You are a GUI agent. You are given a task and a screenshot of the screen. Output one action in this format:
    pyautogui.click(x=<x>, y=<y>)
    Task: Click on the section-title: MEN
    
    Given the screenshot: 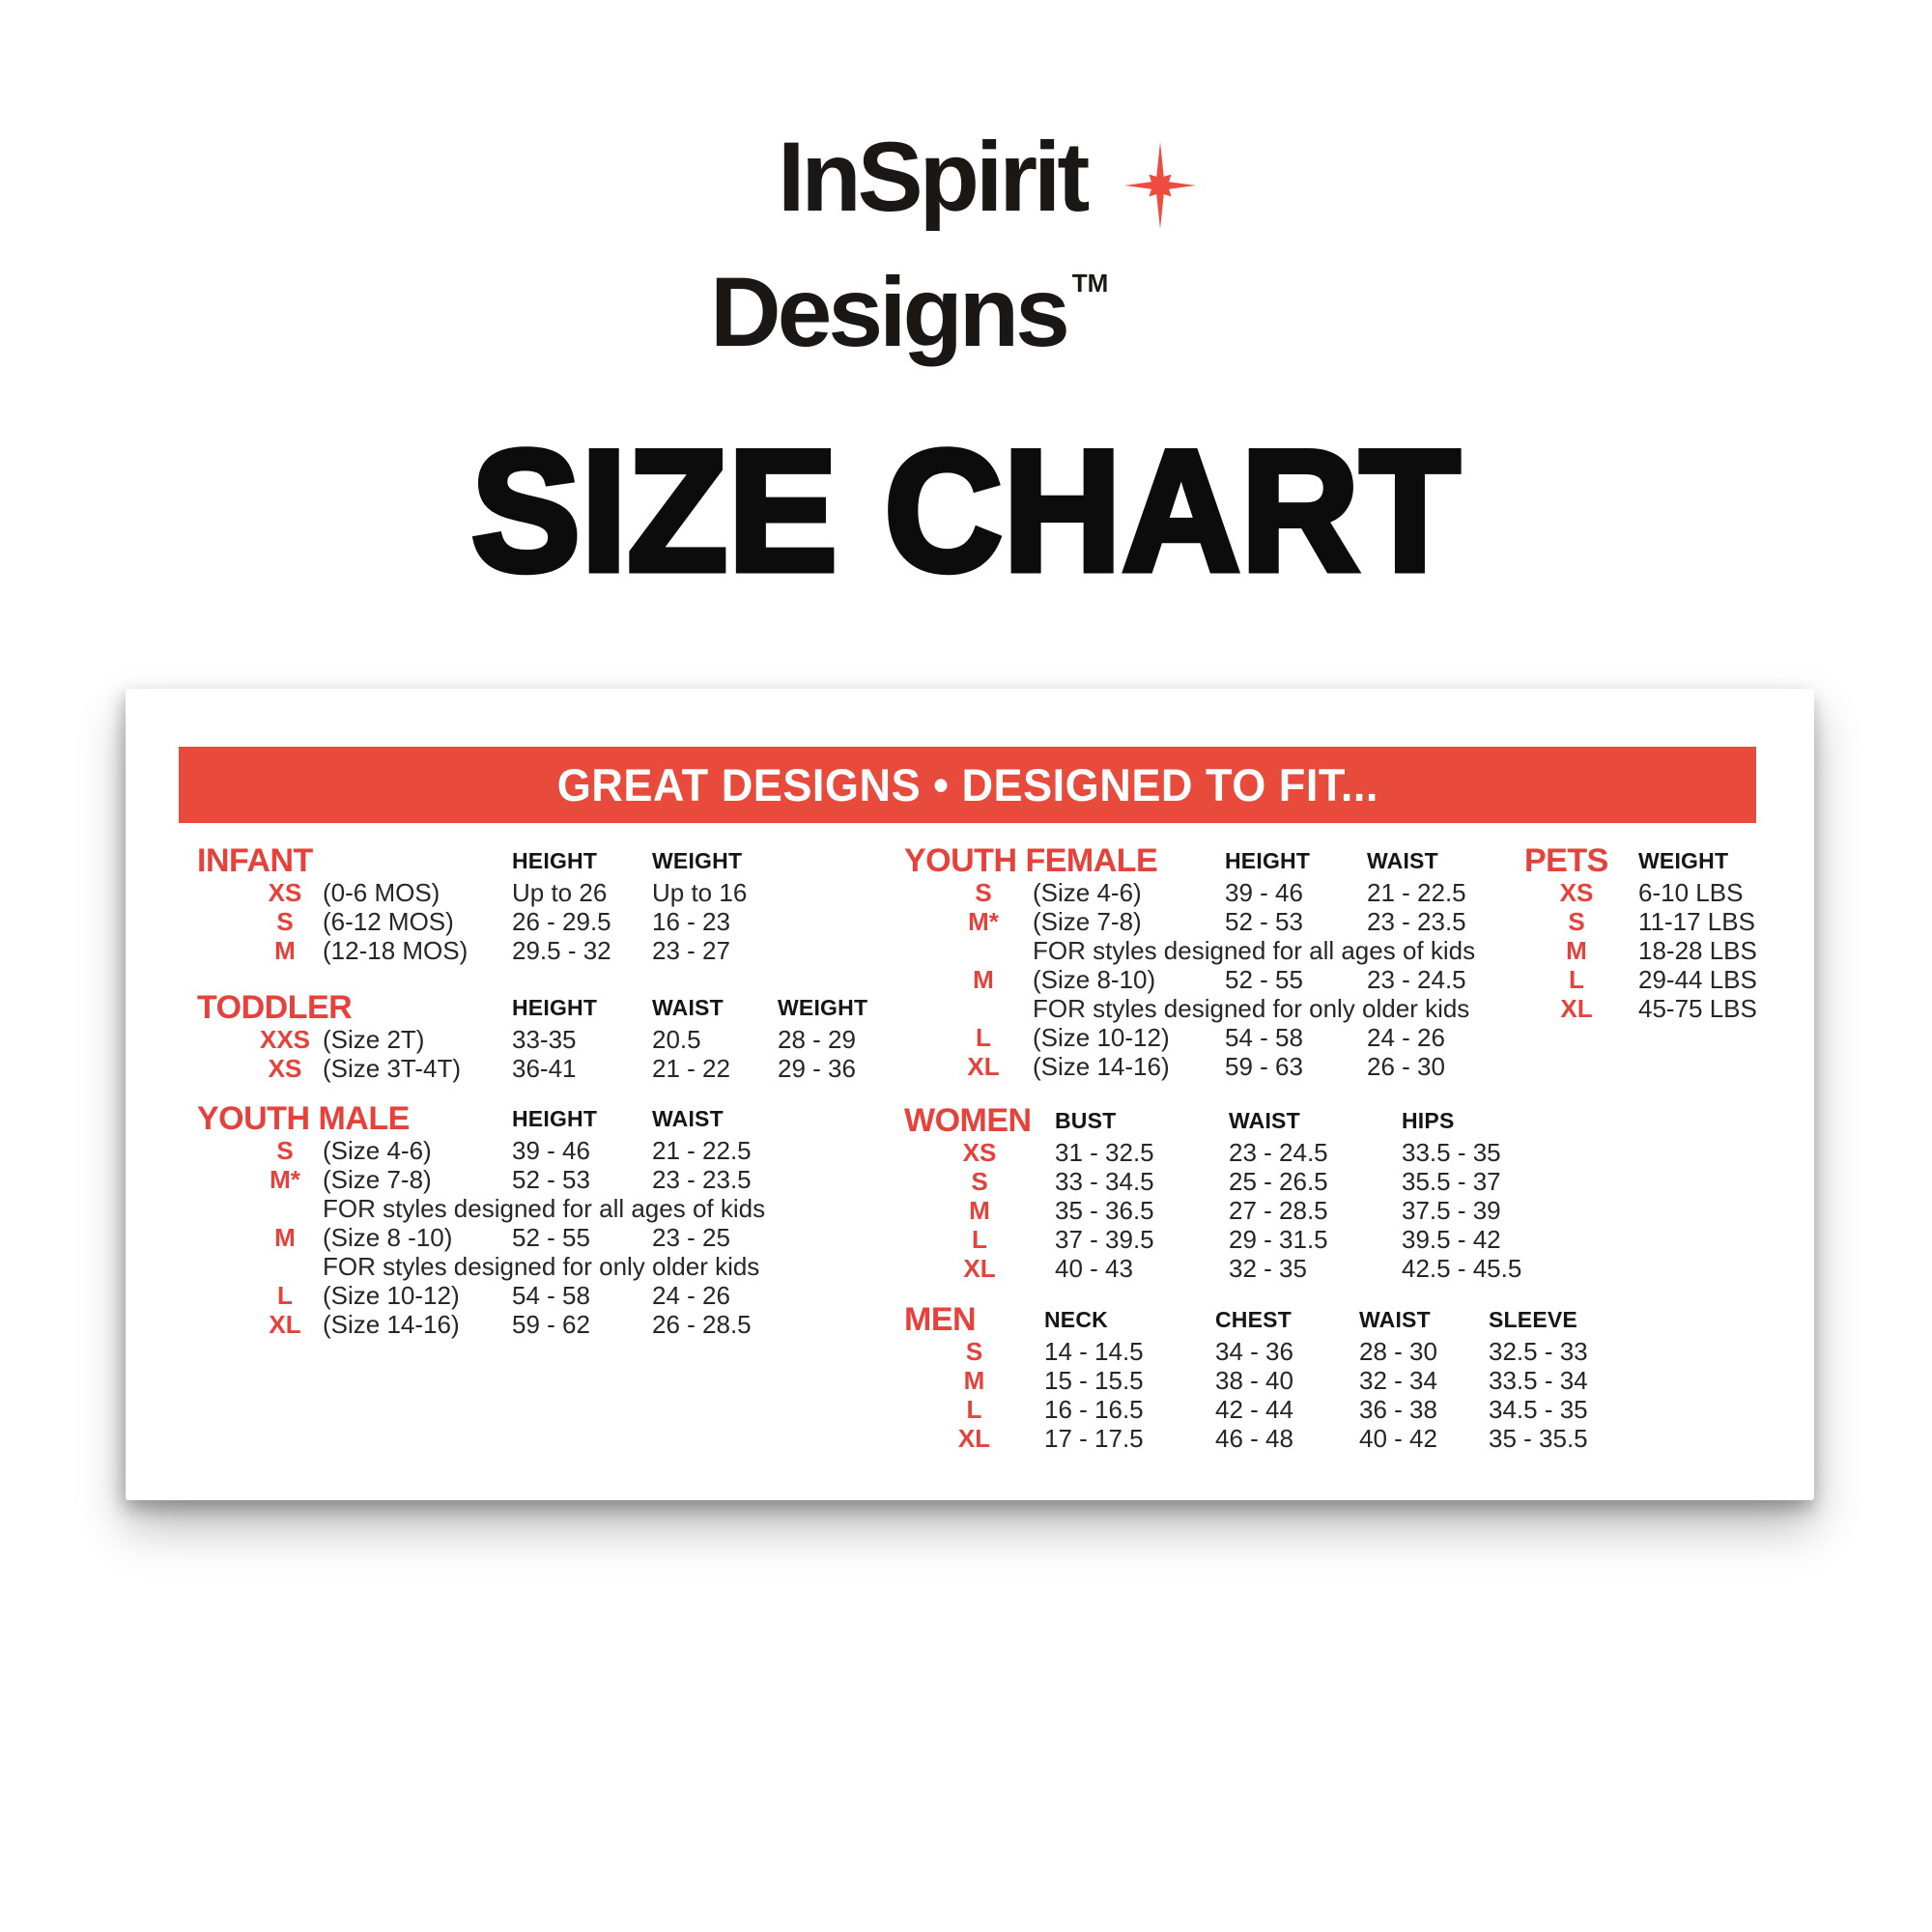 What is the action you would take?
    pyautogui.click(x=940, y=1319)
    